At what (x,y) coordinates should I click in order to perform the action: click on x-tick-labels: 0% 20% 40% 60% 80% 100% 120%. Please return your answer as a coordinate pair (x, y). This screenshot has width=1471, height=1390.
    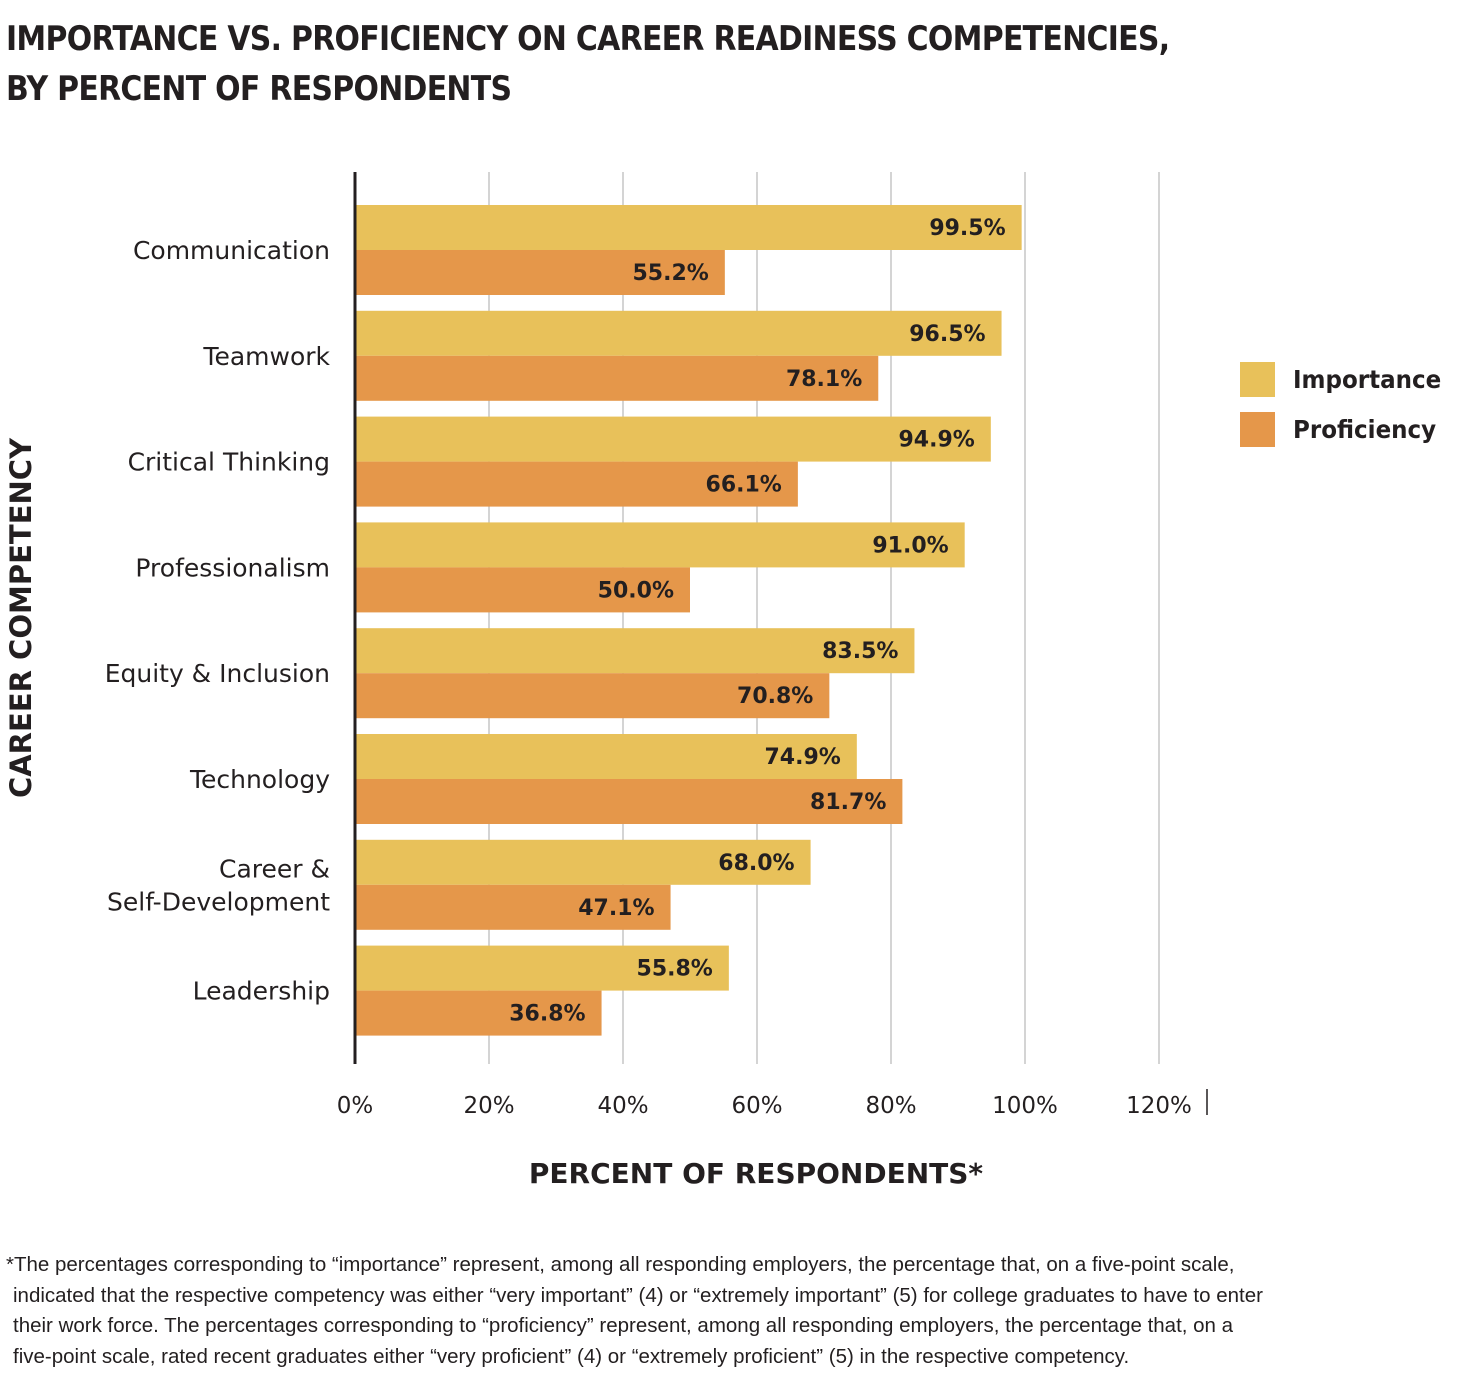
    Looking at the image, I should click on (764, 1106).